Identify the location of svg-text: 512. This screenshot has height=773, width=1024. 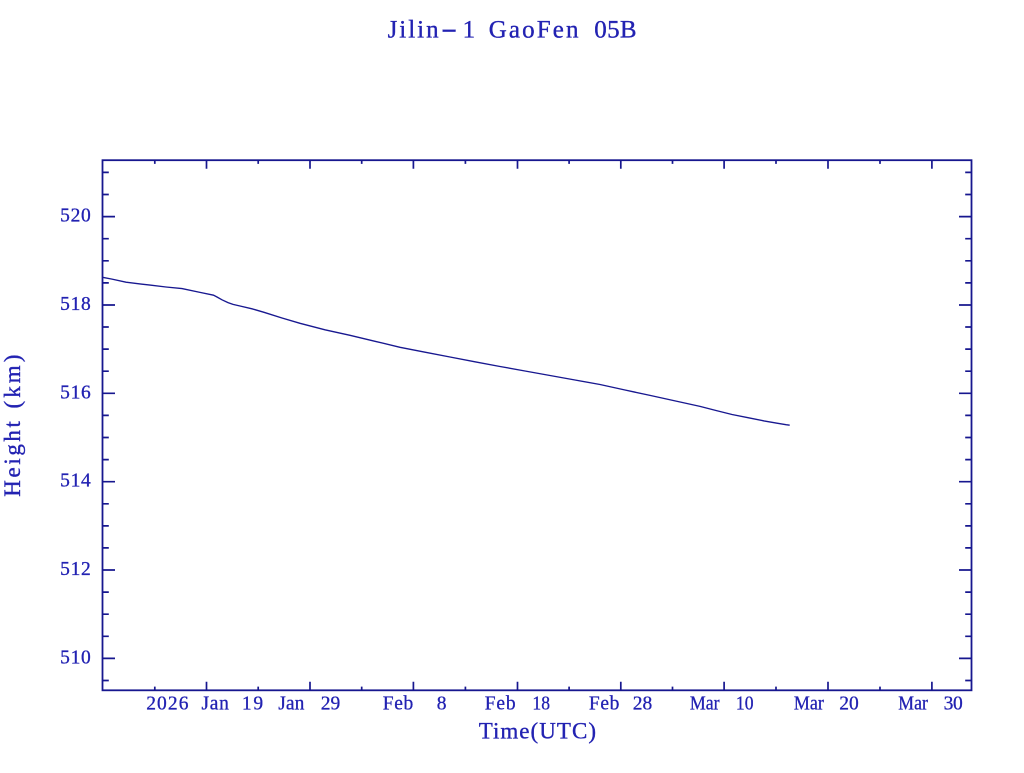
(75, 569).